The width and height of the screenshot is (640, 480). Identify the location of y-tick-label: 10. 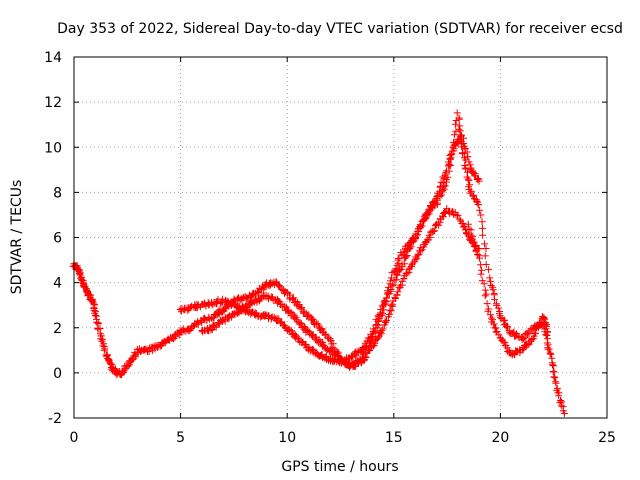
(53, 148).